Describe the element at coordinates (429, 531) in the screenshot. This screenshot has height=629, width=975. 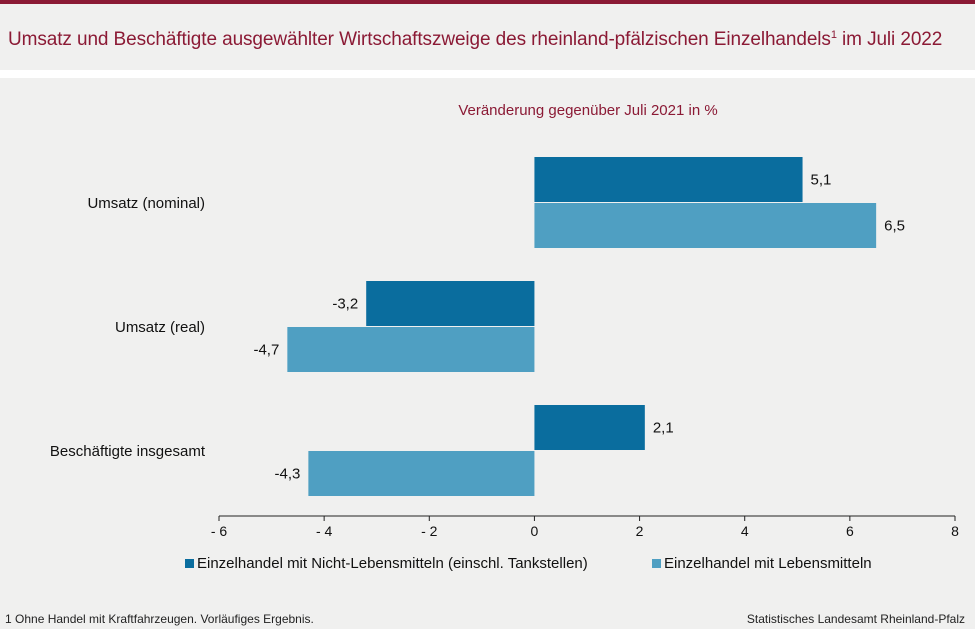
I see `x-tick-label: - 2` at that location.